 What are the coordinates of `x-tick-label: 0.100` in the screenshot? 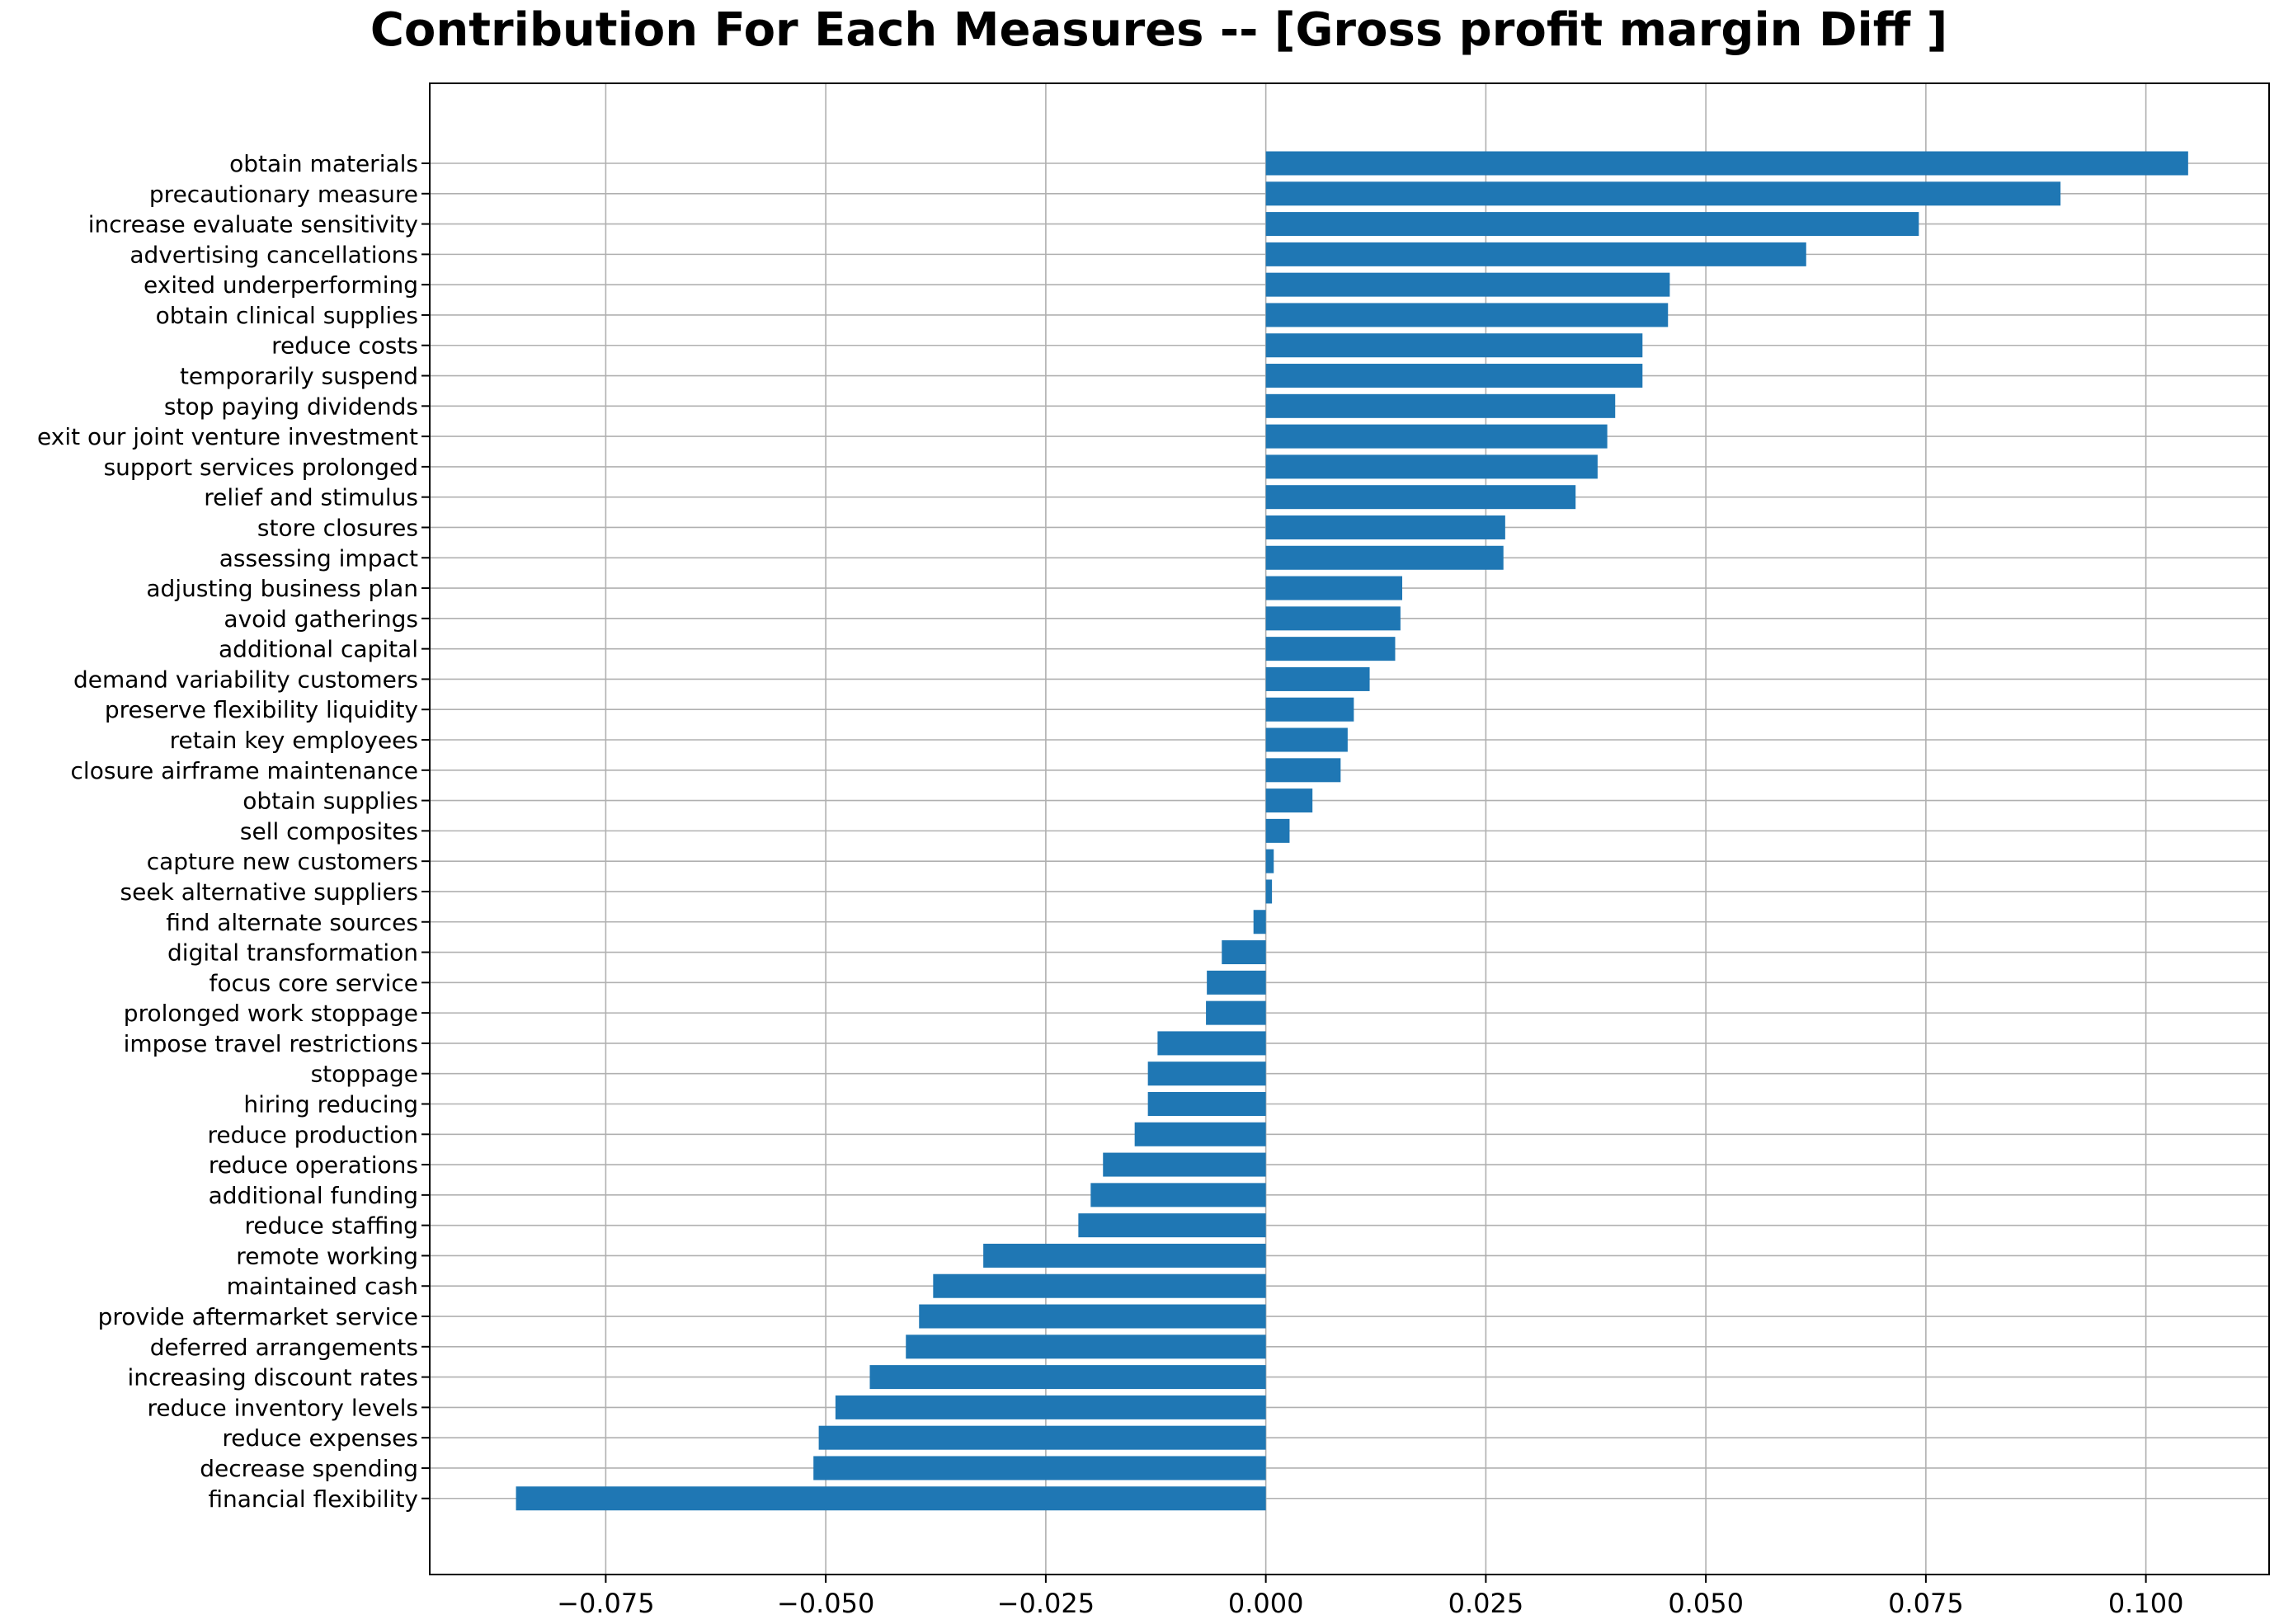 It's located at (2146, 1603).